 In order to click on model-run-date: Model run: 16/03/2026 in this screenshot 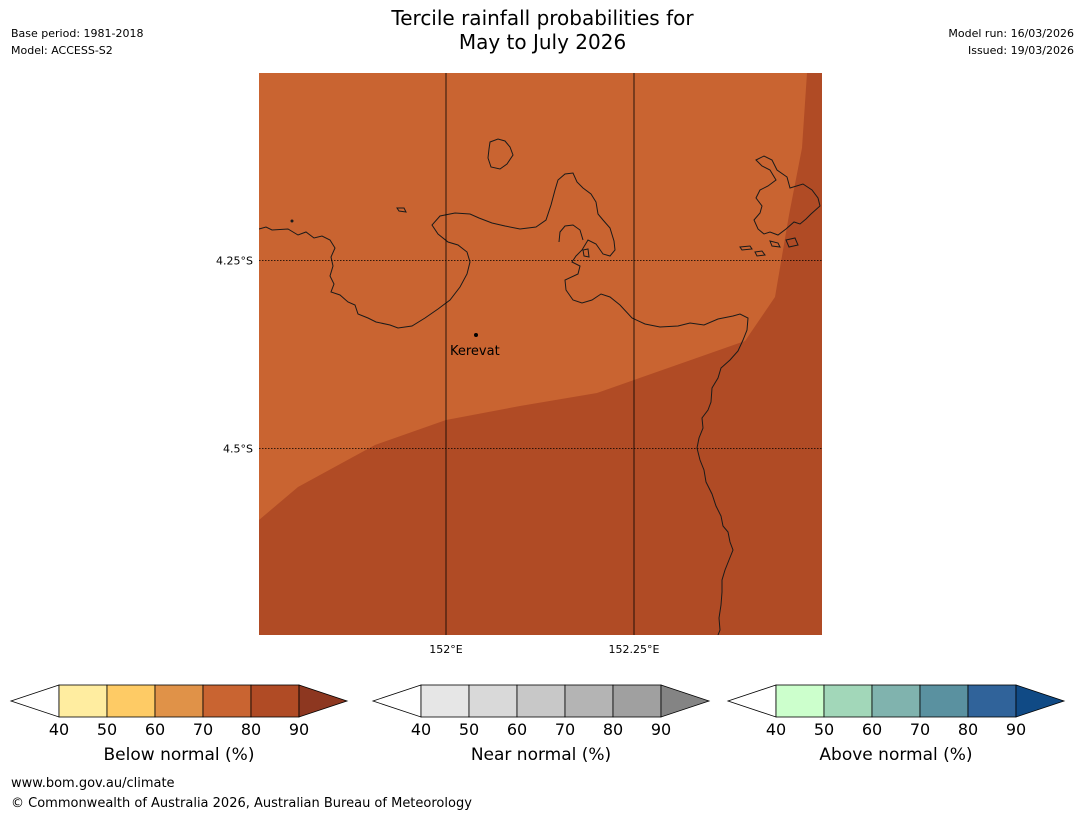, I will do `click(1011, 33)`.